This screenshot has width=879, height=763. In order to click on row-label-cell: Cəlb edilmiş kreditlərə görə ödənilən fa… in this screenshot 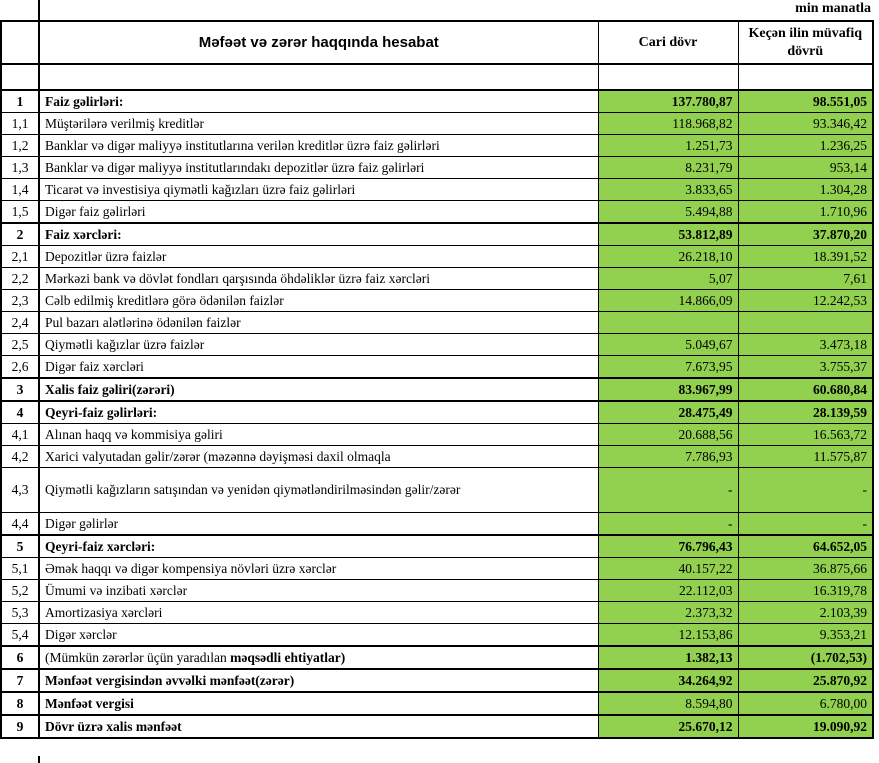, I will do `click(318, 300)`.